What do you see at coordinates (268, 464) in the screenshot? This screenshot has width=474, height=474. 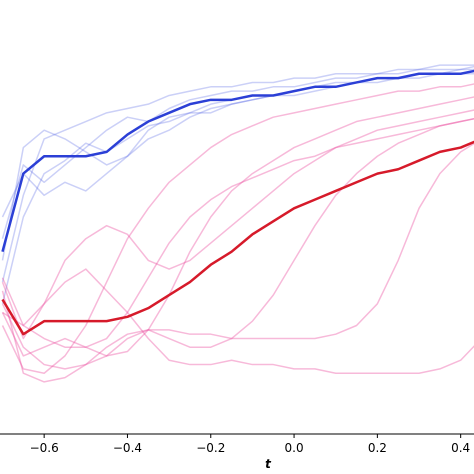 I see `x-axis-label: t` at bounding box center [268, 464].